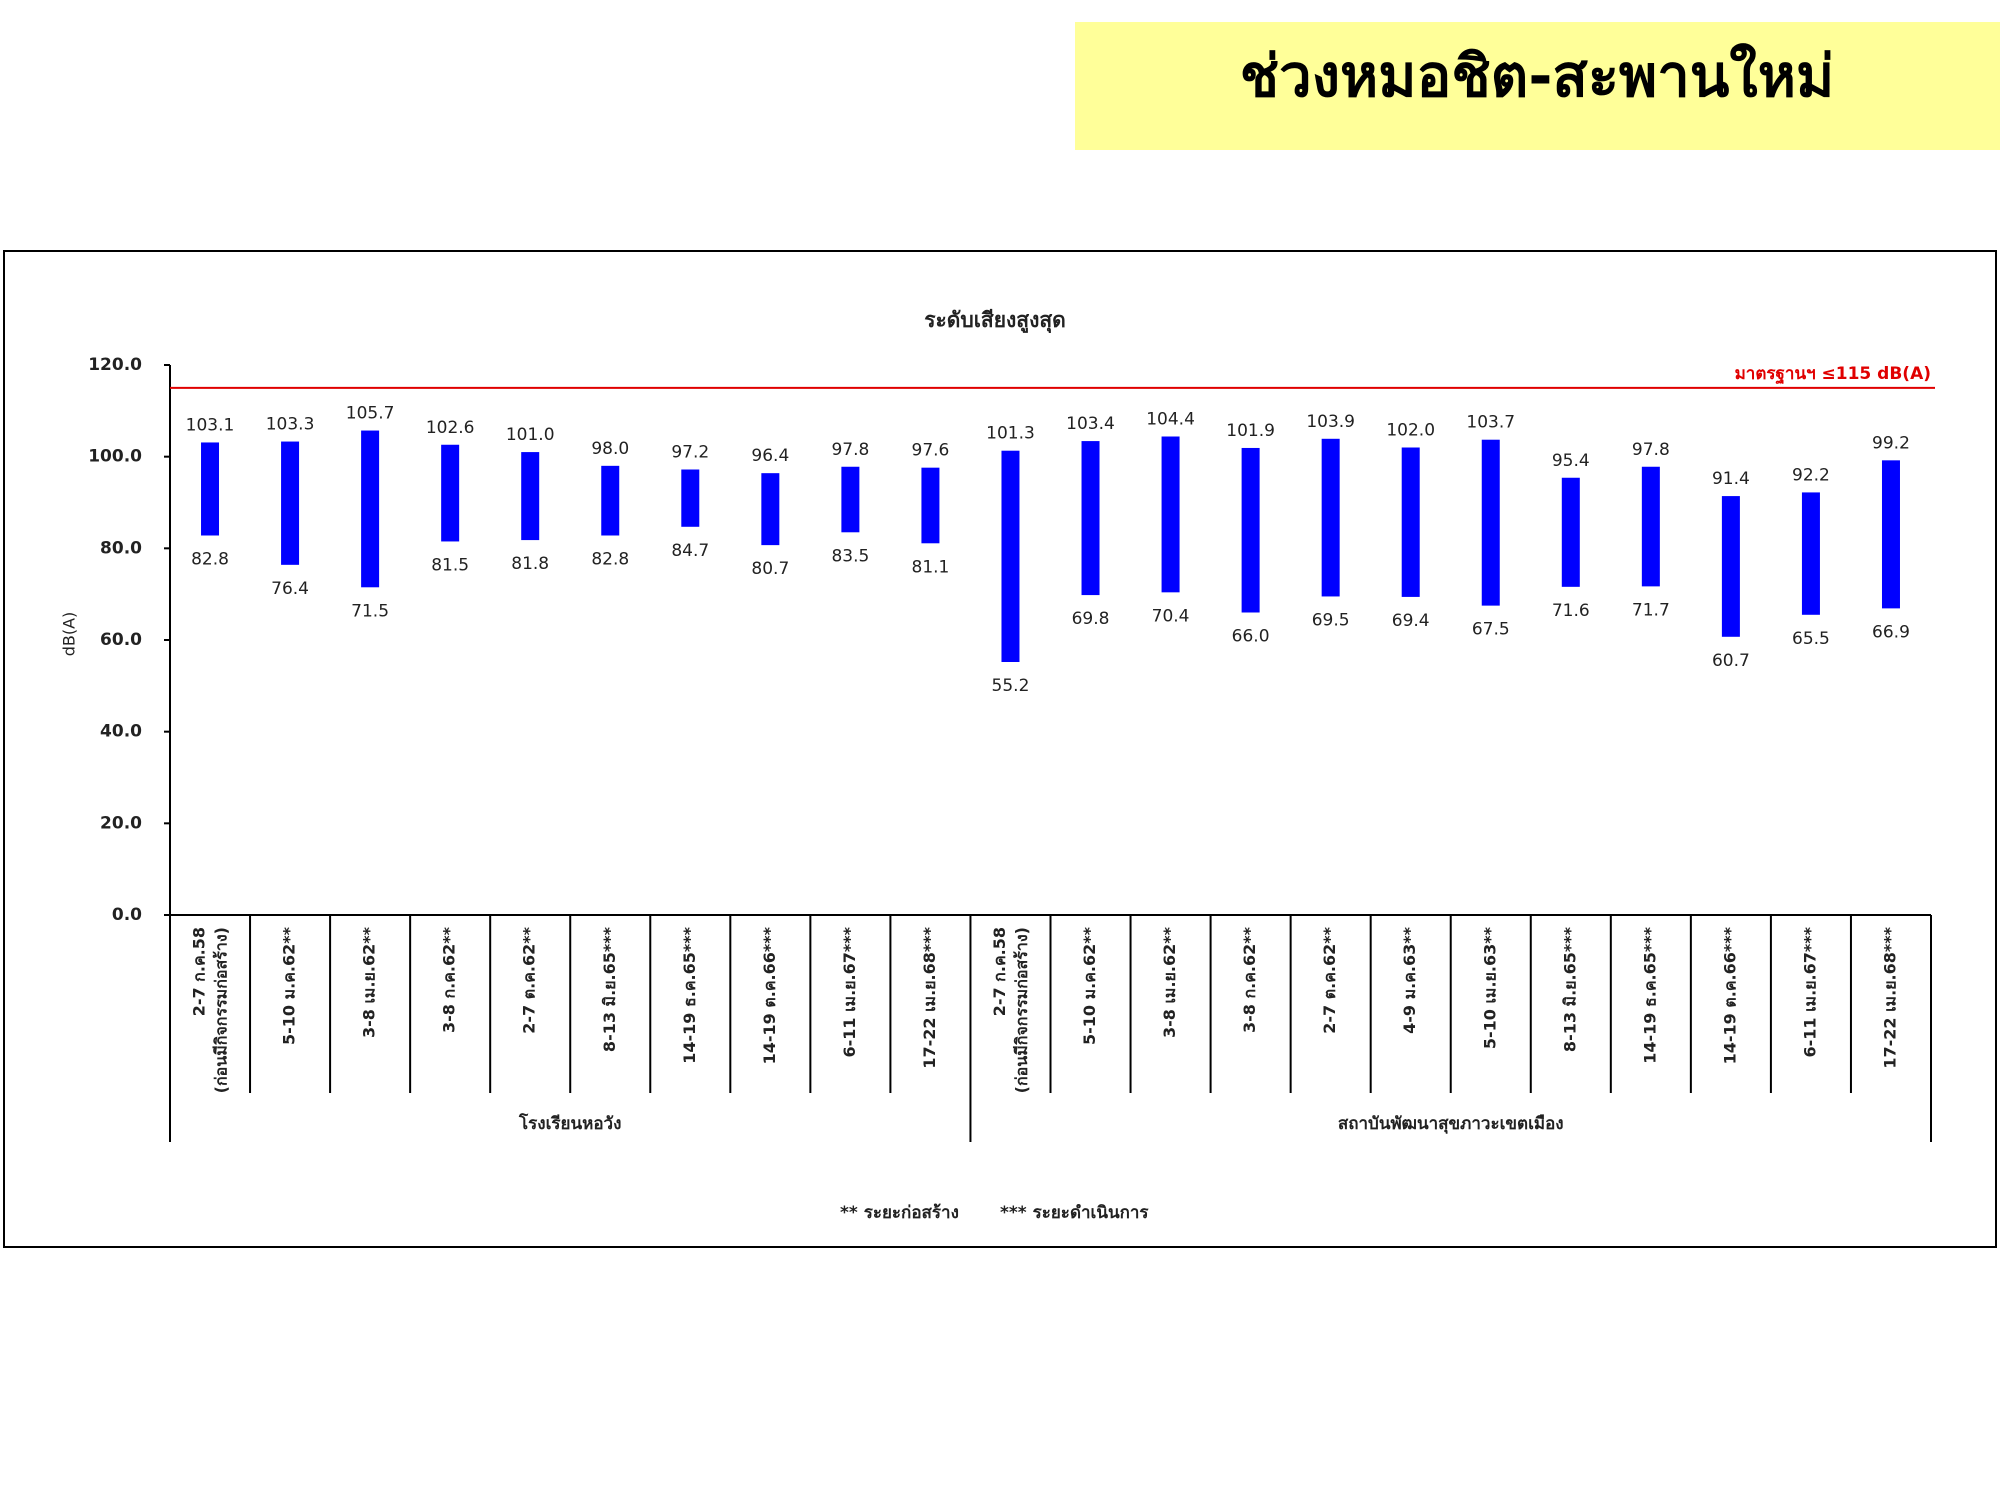 The image size is (2000, 1500). Describe the element at coordinates (115, 365) in the screenshot. I see `y-tick-label: 120.0` at that location.